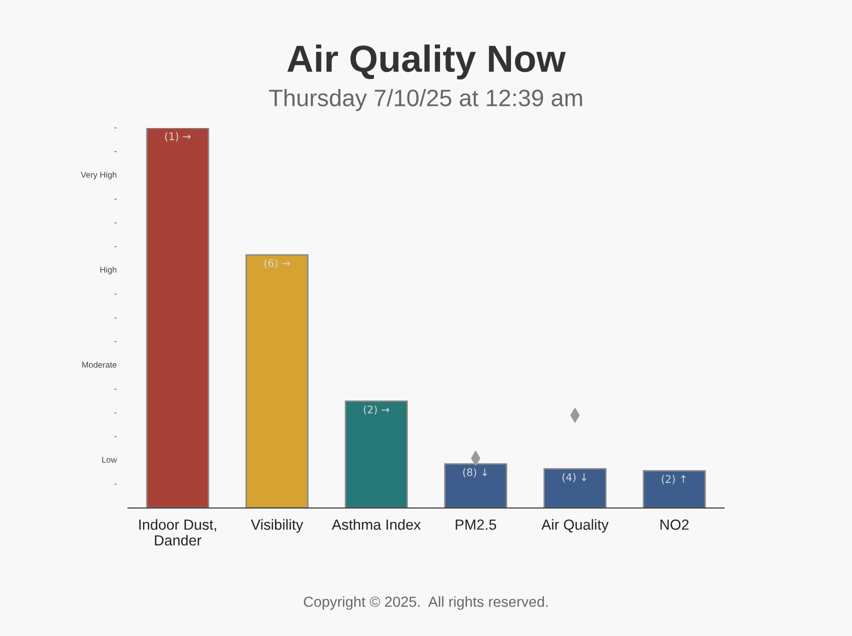 The width and height of the screenshot is (852, 636). What do you see at coordinates (99, 365) in the screenshot?
I see `text: Moderate` at bounding box center [99, 365].